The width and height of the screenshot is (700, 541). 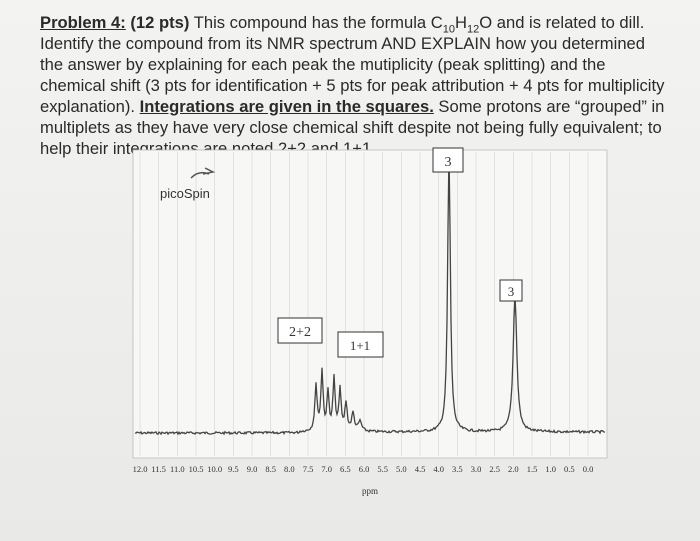 I want to click on x-tick-label: 0.5, so click(x=569, y=469).